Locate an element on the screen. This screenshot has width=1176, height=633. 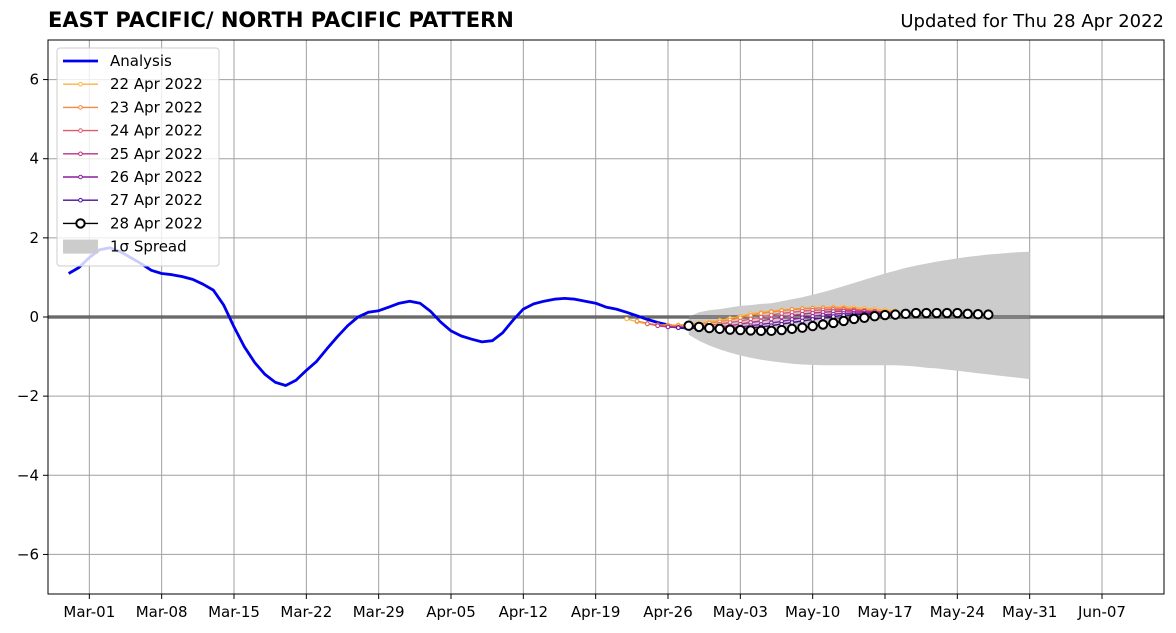
legend-box is located at coordinates (138, 157).